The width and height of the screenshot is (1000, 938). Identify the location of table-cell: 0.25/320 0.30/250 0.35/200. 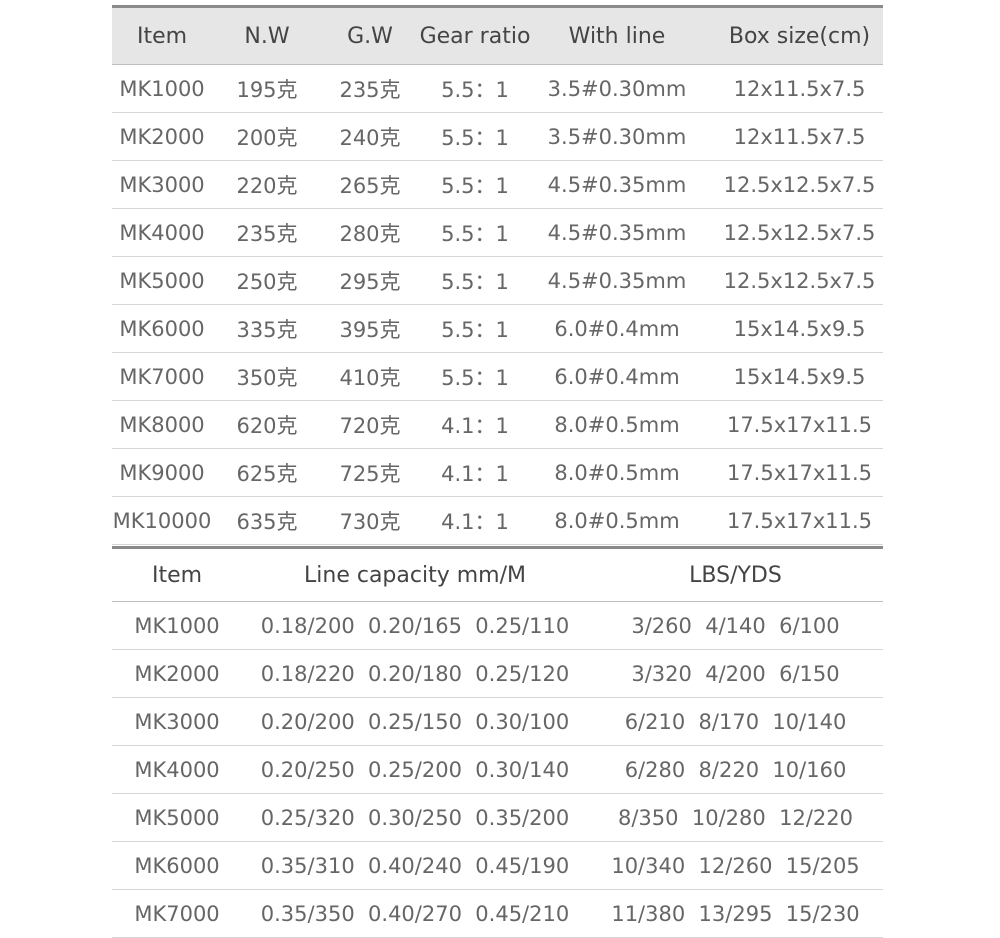
(415, 817).